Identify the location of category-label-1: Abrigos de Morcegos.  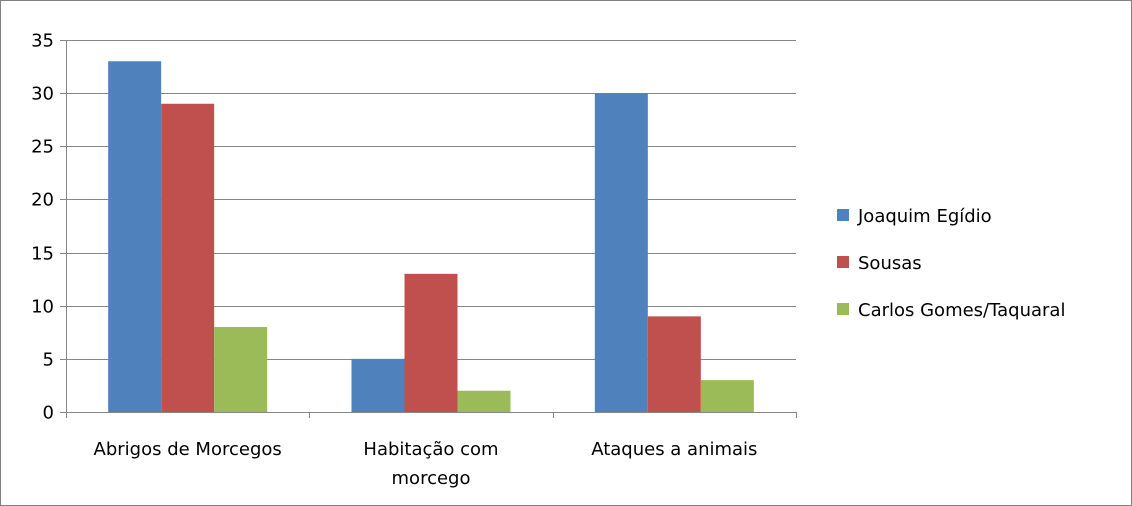
(188, 449).